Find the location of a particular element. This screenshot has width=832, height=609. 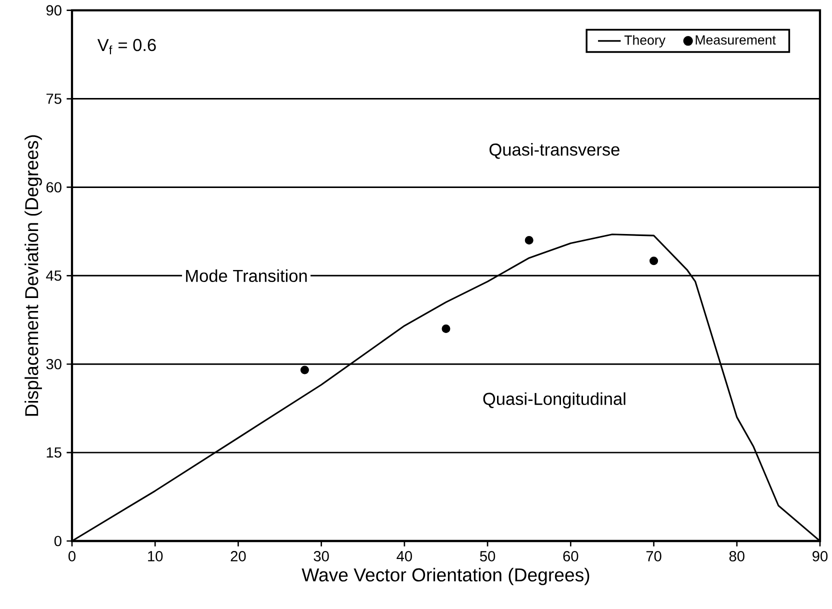

x-tick-label: 40 is located at coordinates (404, 556).